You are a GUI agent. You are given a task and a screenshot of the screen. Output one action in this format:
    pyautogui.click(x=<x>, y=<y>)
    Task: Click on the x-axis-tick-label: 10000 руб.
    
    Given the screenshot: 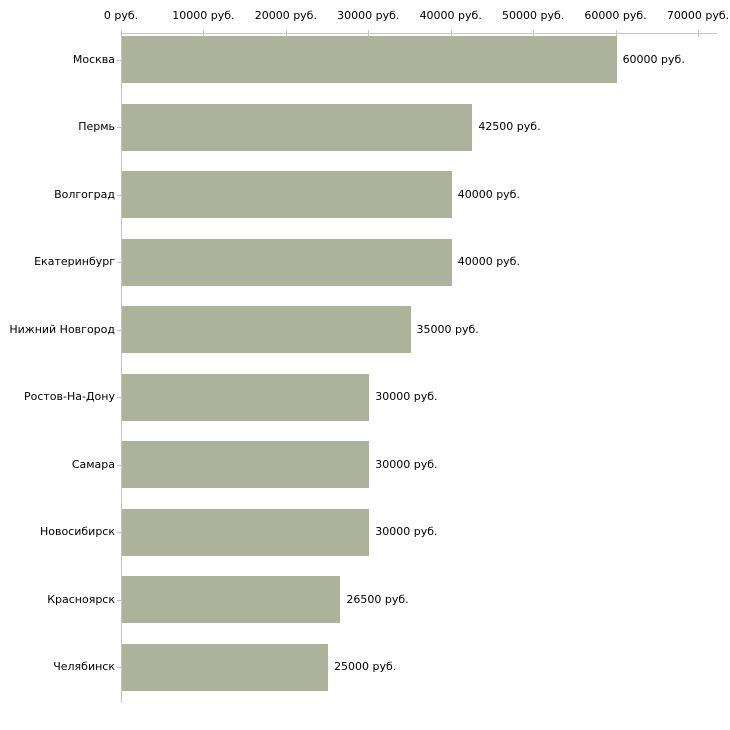 What is the action you would take?
    pyautogui.click(x=203, y=15)
    